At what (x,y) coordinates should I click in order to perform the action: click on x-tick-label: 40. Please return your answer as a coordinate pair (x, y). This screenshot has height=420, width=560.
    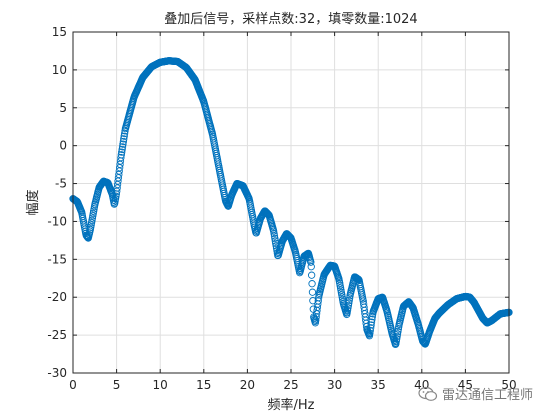
    Looking at the image, I should click on (421, 385).